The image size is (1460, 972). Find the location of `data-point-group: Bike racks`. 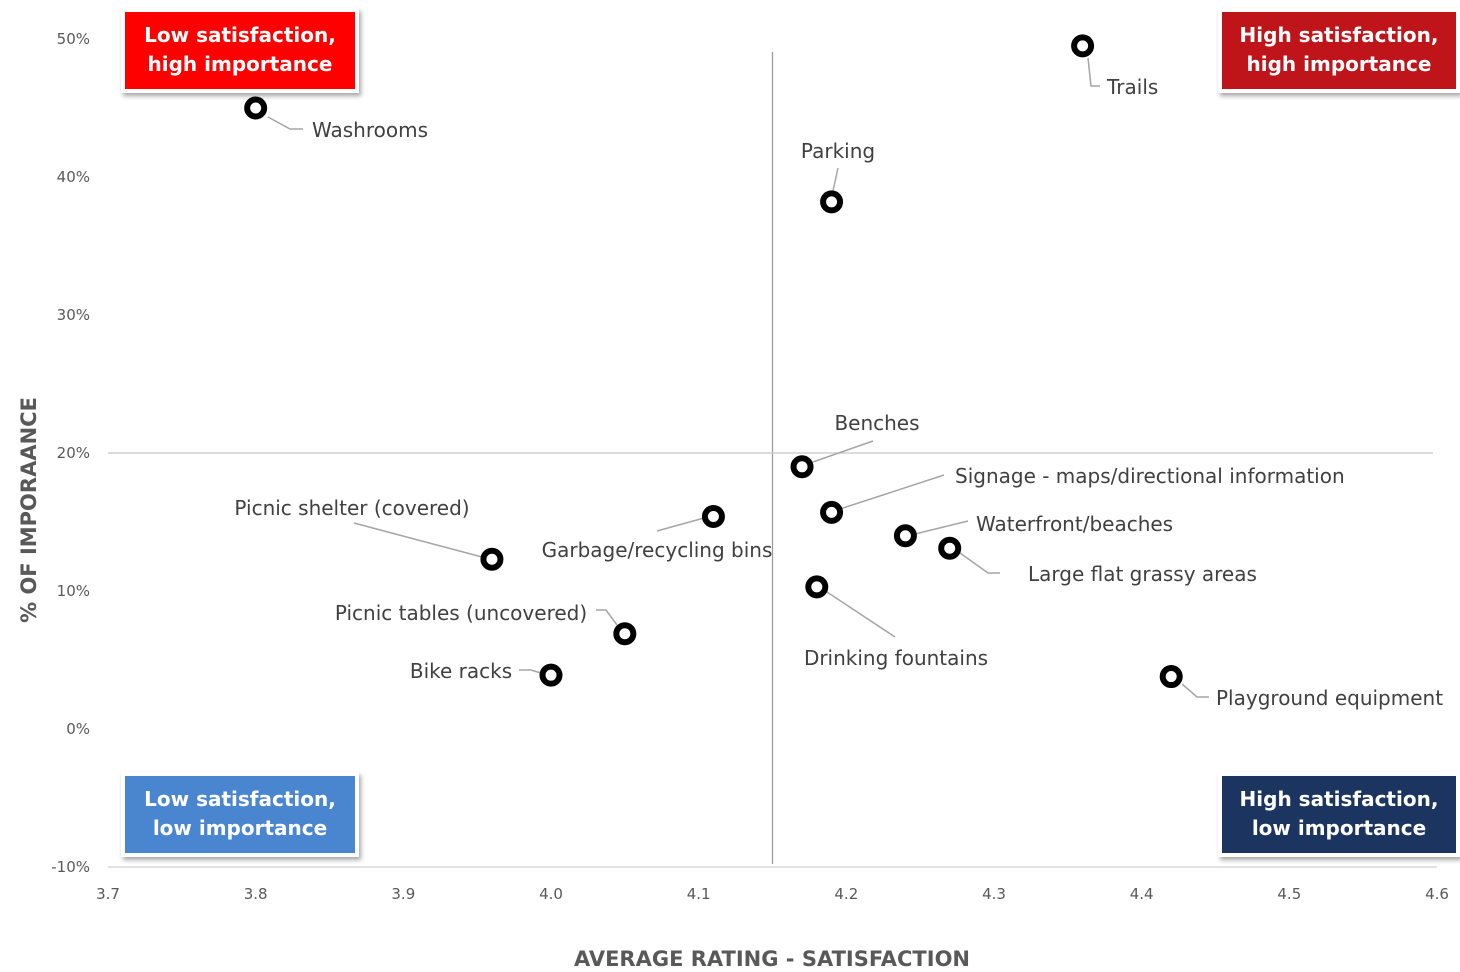

data-point-group: Bike racks is located at coordinates (486, 673).